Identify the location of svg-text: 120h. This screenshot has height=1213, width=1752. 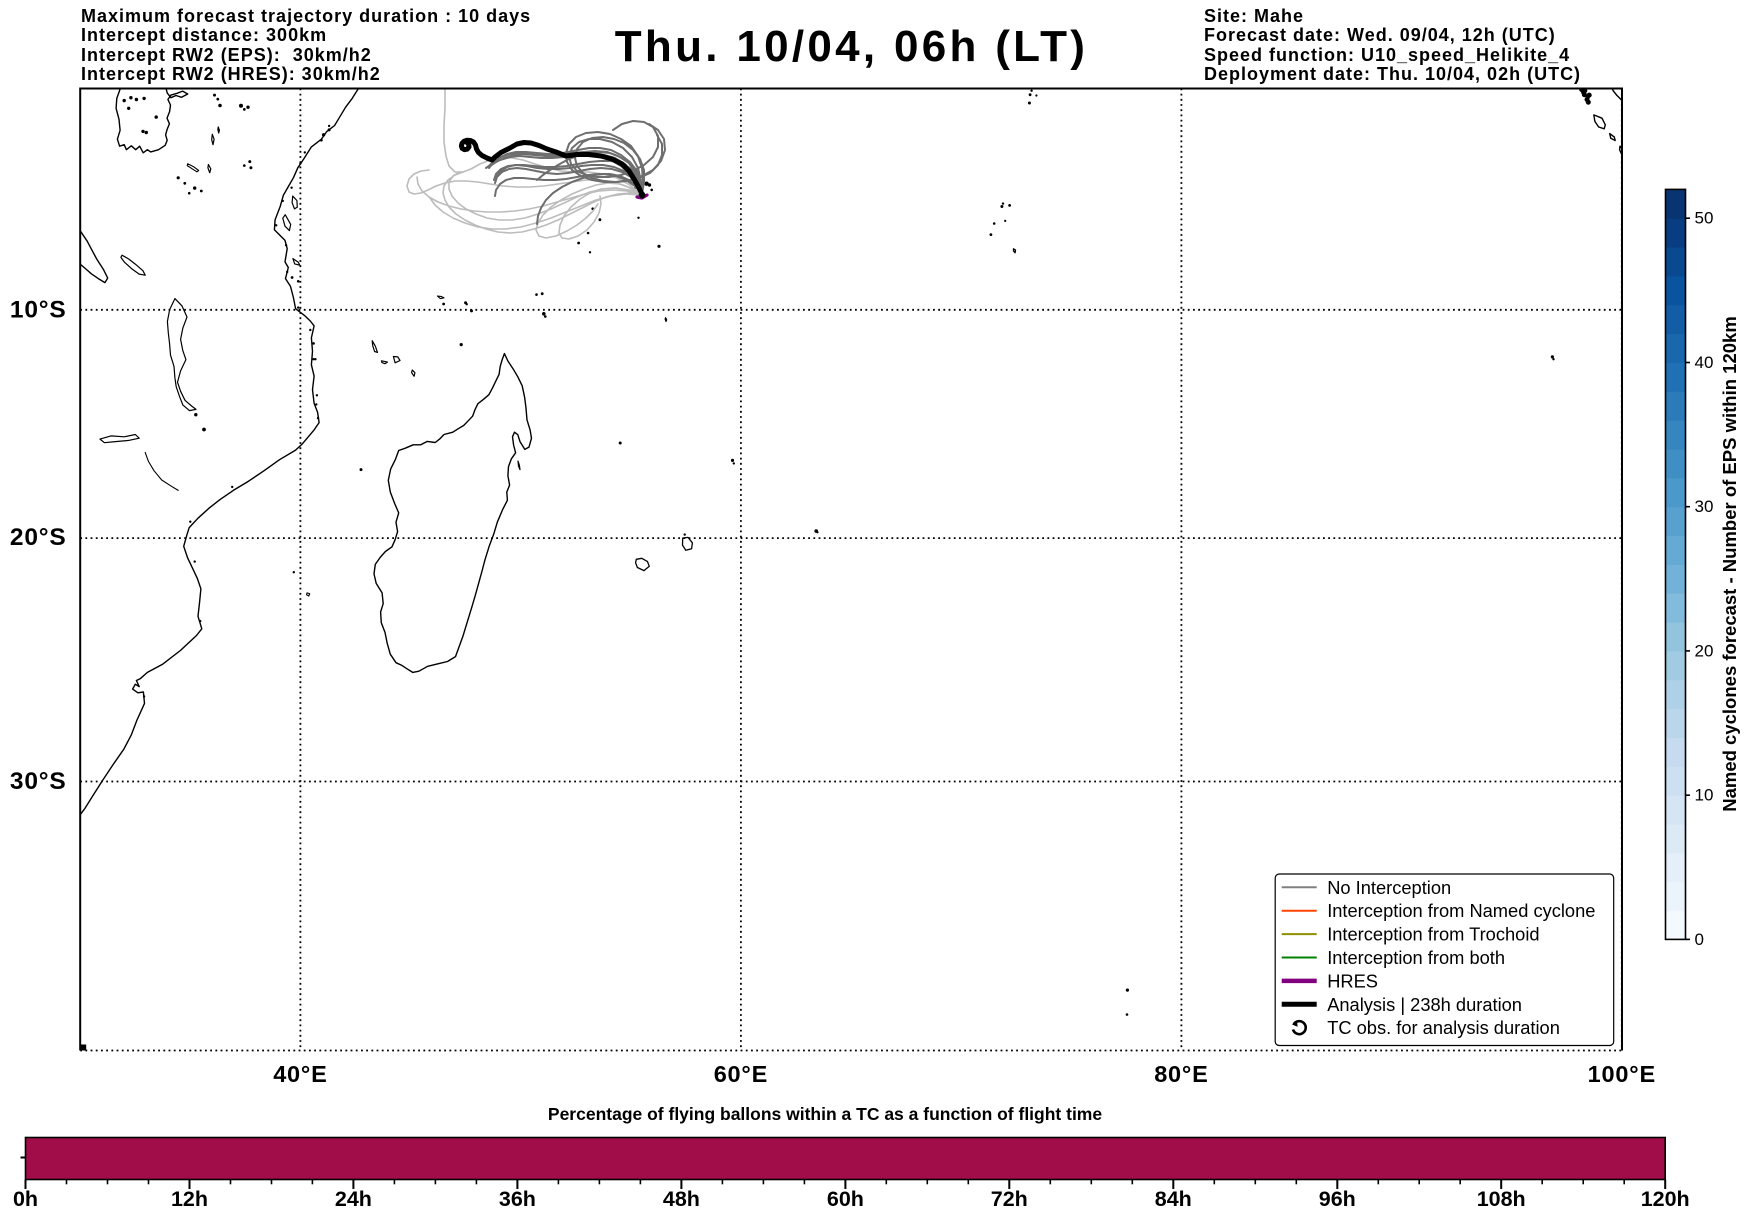
(1665, 1199).